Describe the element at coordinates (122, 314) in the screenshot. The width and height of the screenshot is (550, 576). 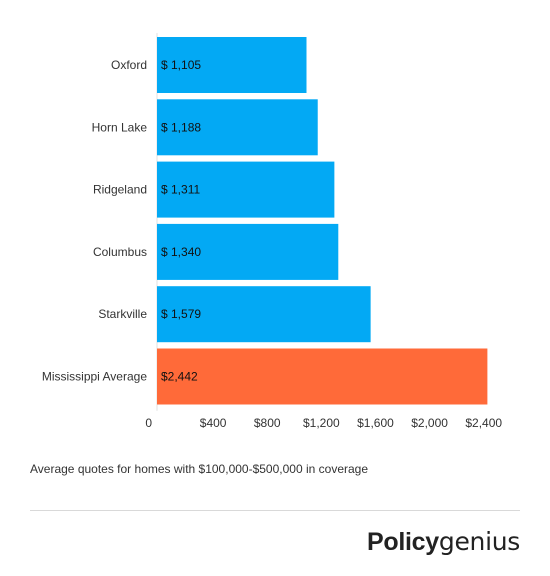
I see `category-label: Starkville` at that location.